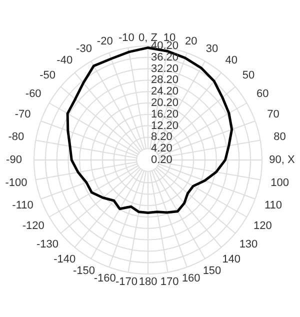  I want to click on spoke-label: -50, so click(48, 76).